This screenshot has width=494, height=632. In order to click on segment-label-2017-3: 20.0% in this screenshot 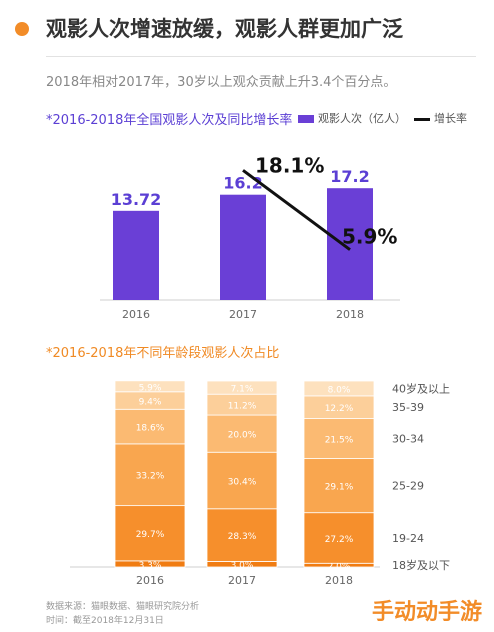, I will do `click(242, 436)`.